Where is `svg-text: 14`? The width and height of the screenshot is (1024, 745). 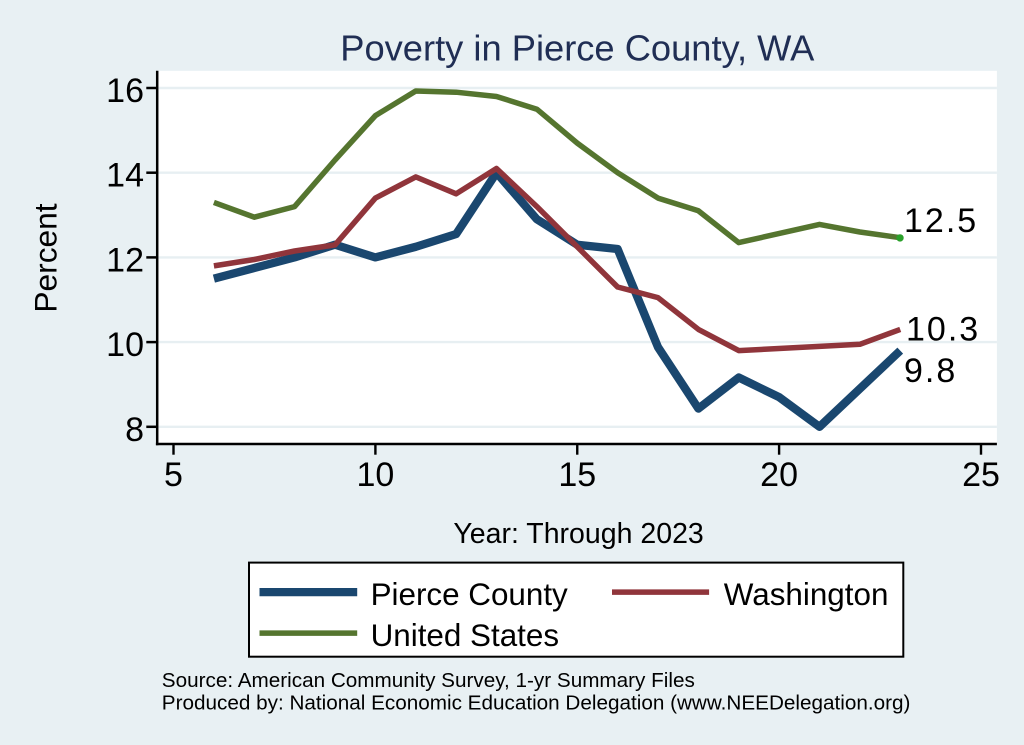 svg-text: 14 is located at coordinates (125, 176).